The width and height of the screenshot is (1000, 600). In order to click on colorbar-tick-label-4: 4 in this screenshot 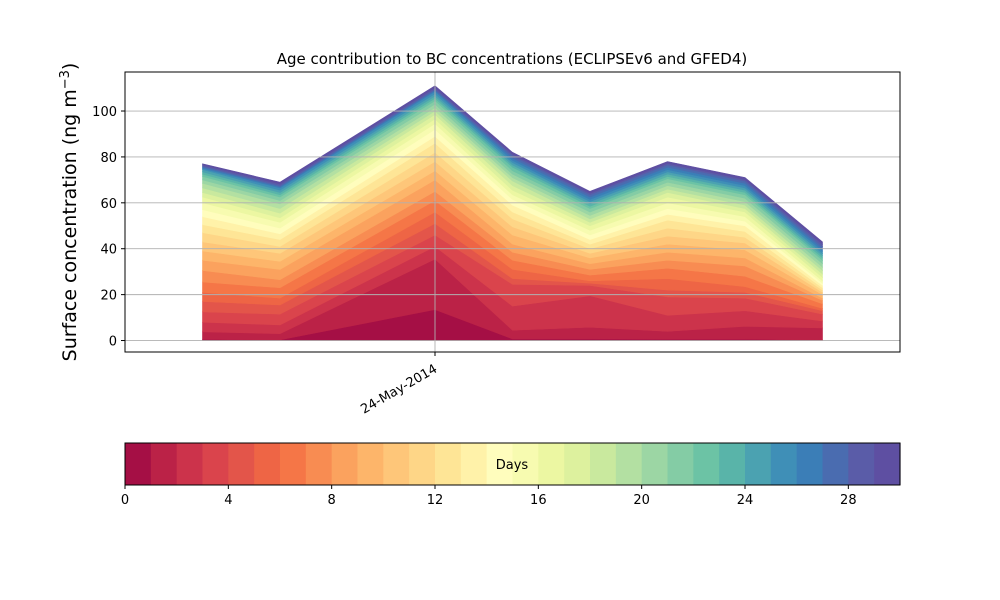, I will do `click(228, 500)`.